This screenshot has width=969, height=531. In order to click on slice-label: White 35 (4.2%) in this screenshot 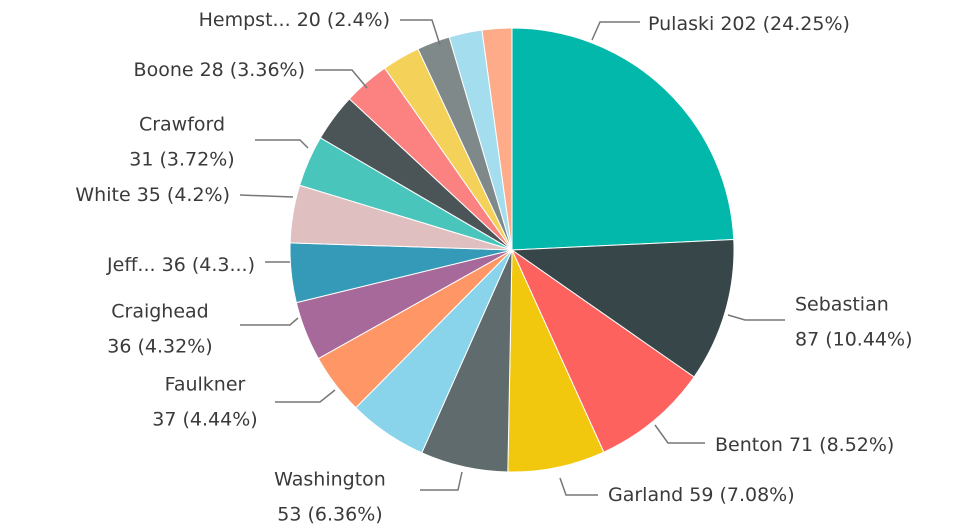, I will do `click(152, 195)`.